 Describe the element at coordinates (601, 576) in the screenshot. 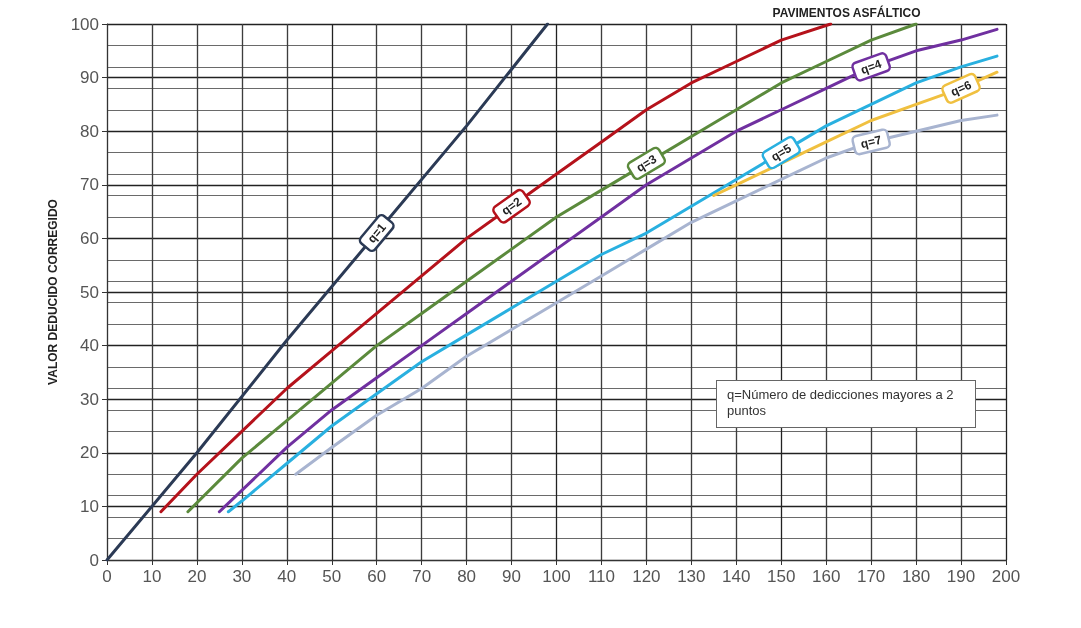

I see `x-tick-label: 110` at that location.